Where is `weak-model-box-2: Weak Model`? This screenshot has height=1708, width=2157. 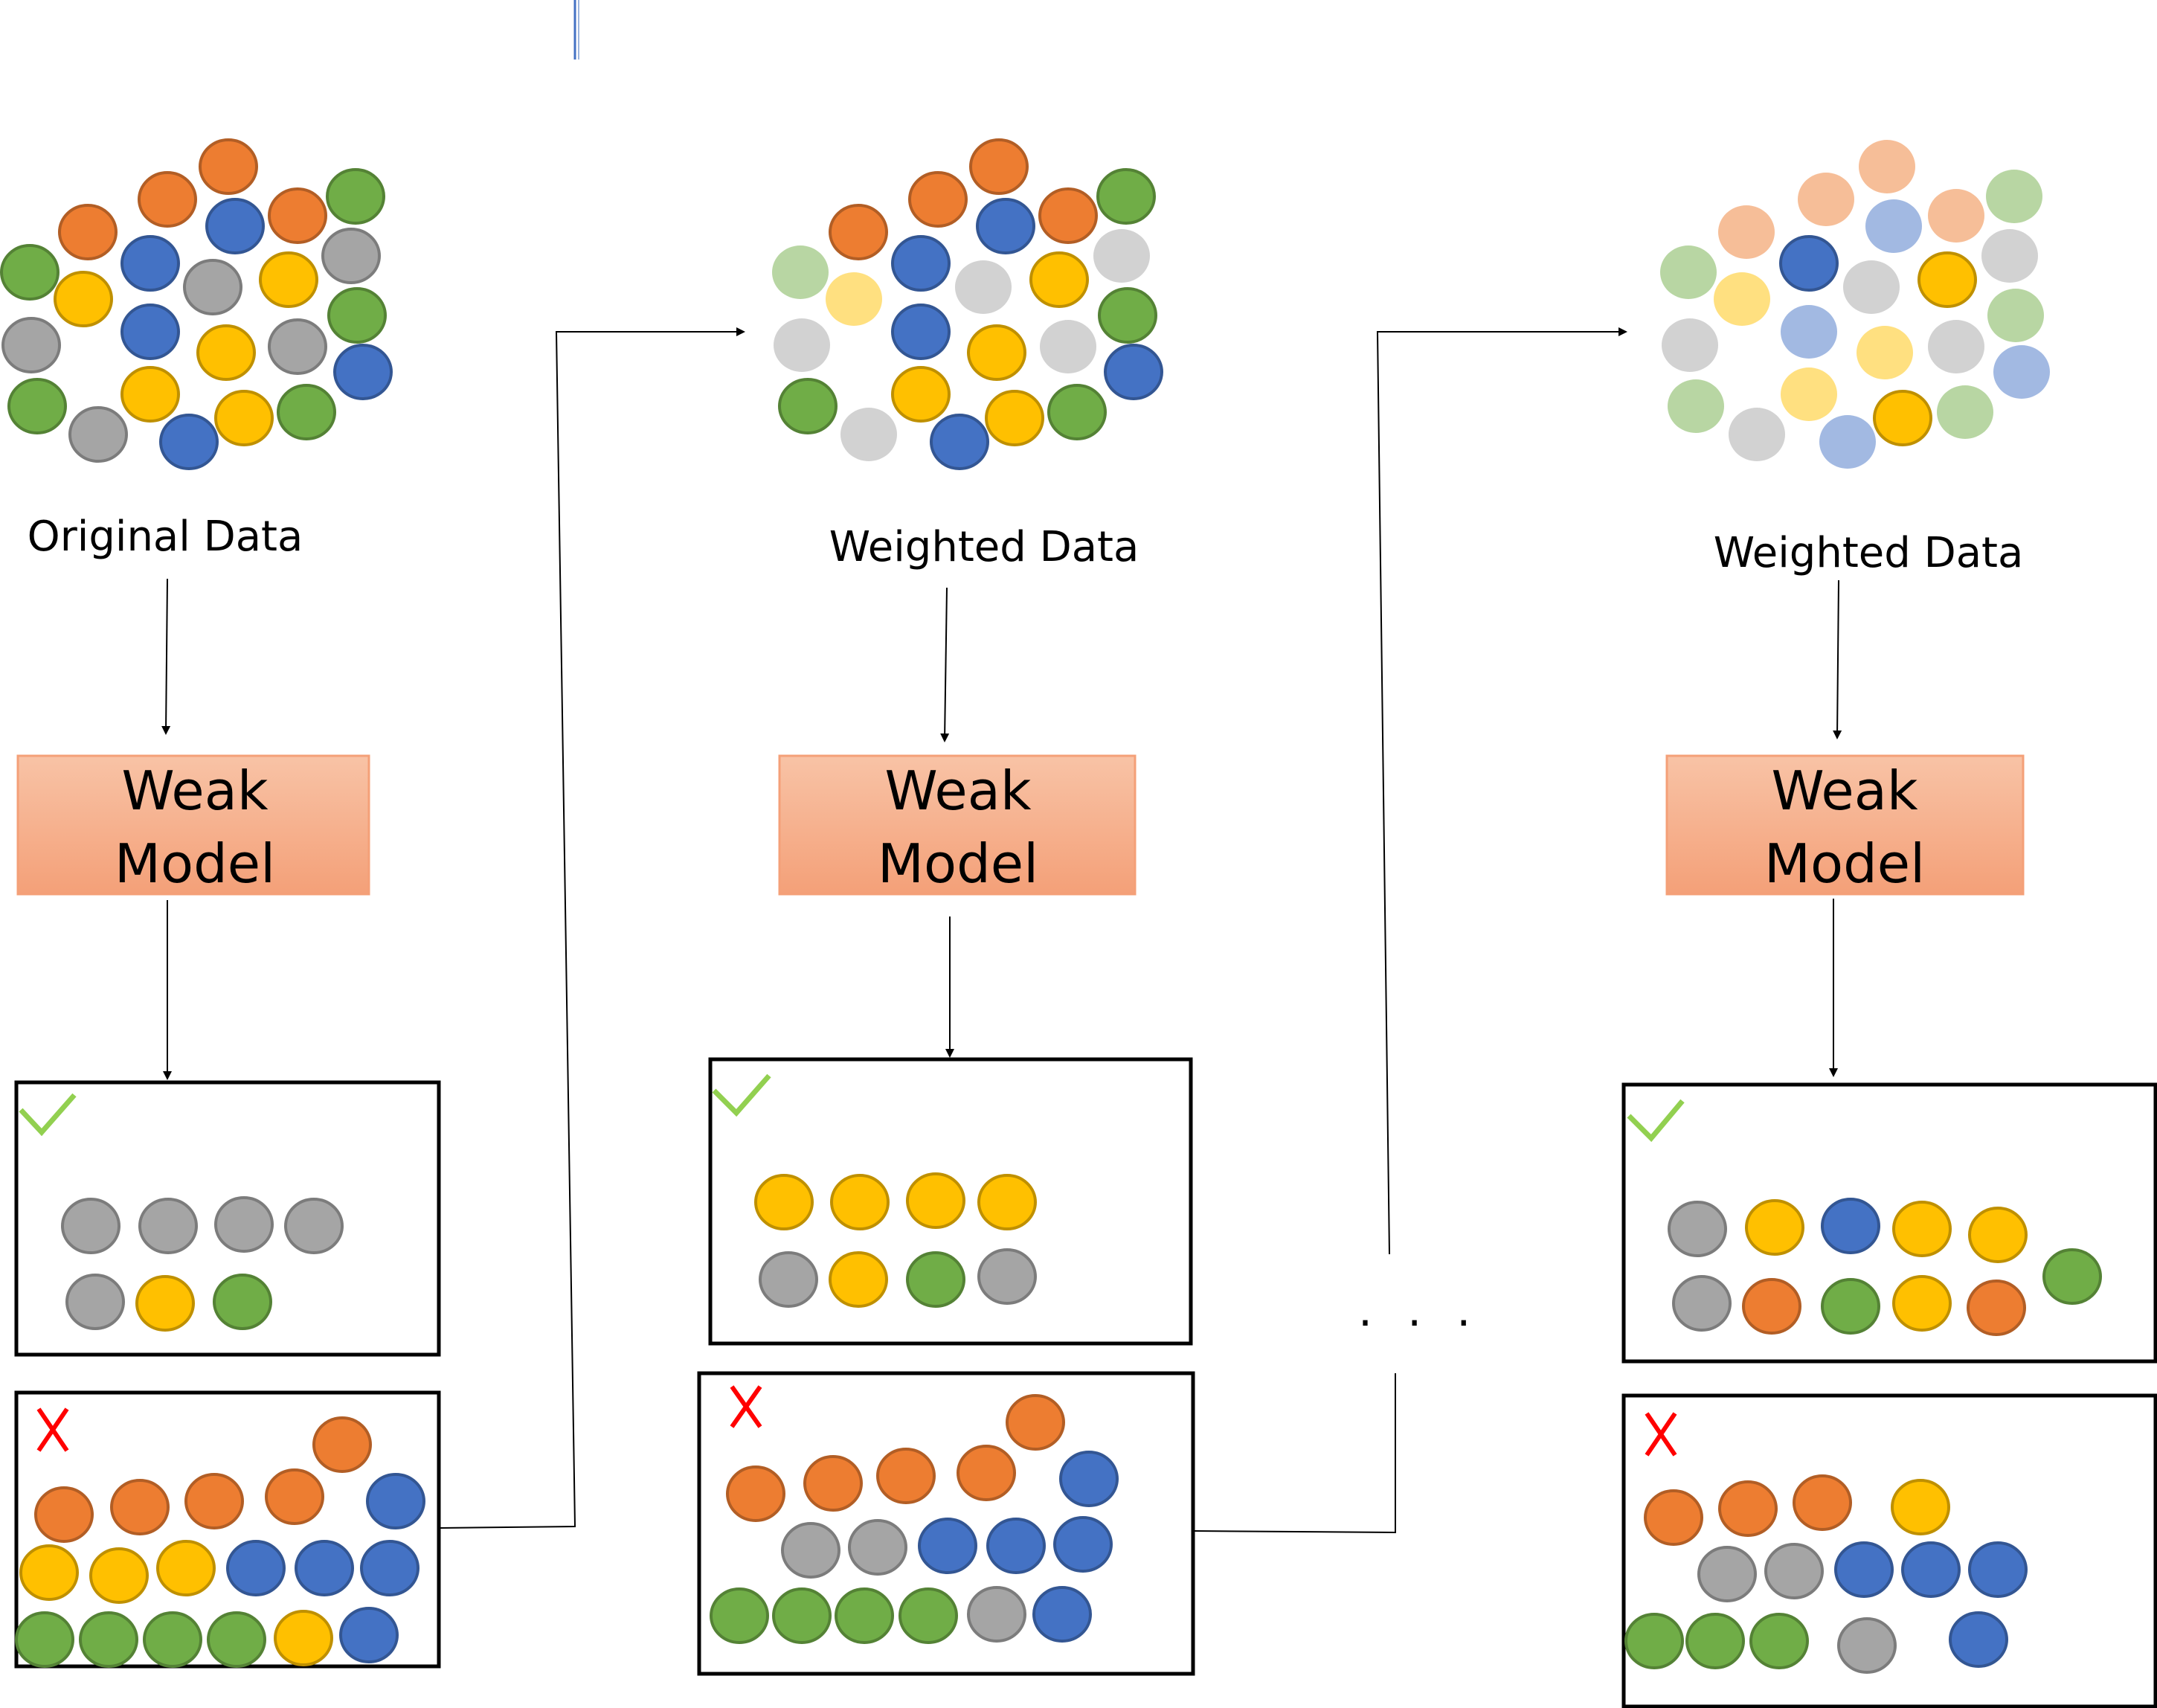 weak-model-box-2: Weak Model is located at coordinates (957, 825).